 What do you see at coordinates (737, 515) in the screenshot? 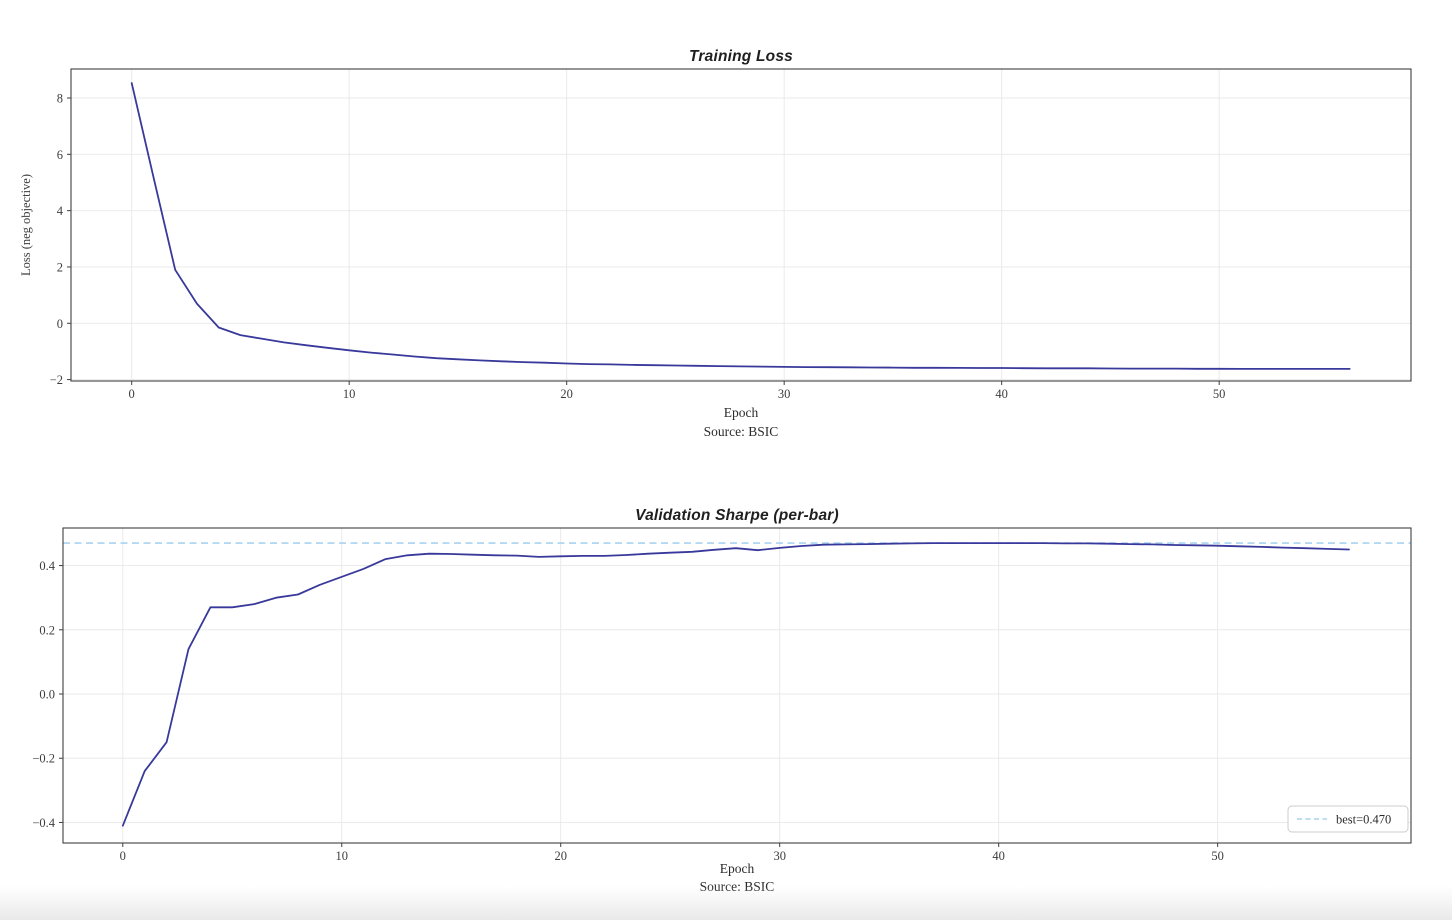
I see `chart-title: Validation Sharpe (per-bar)` at bounding box center [737, 515].